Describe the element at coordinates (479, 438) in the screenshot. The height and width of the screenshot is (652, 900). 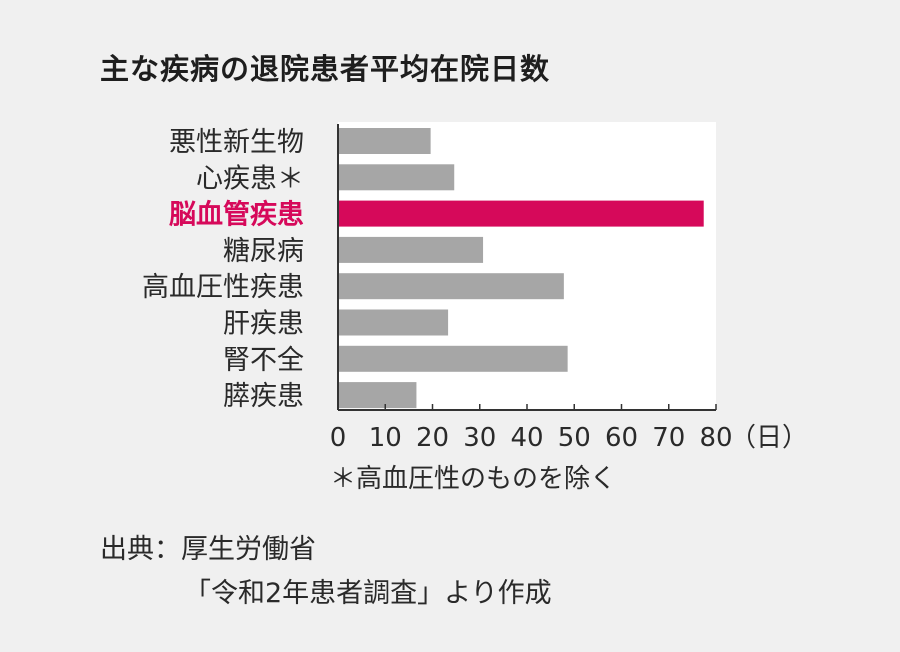
I see `x-tick-label-3: 30` at that location.